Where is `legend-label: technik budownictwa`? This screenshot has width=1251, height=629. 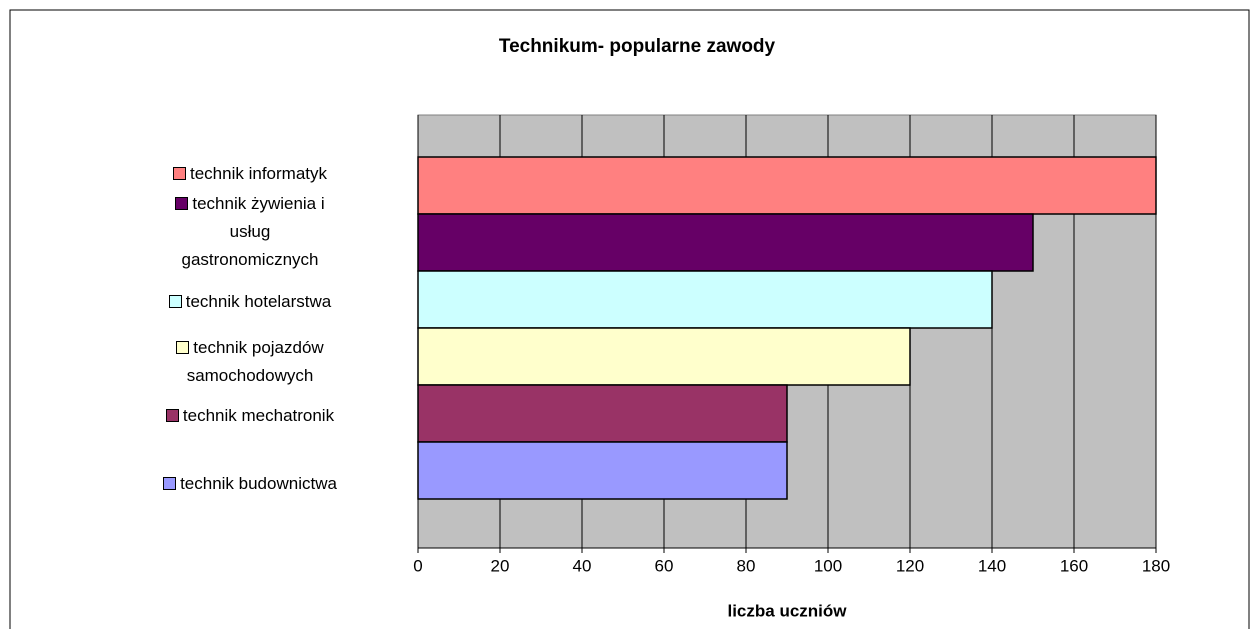
legend-label: technik budownictwa is located at coordinates (258, 483).